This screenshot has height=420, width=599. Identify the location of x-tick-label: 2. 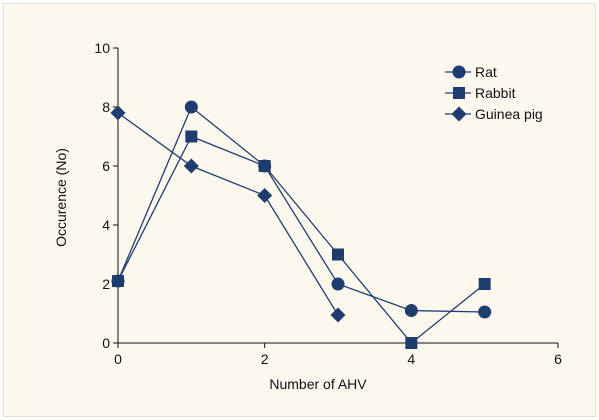
(265, 359).